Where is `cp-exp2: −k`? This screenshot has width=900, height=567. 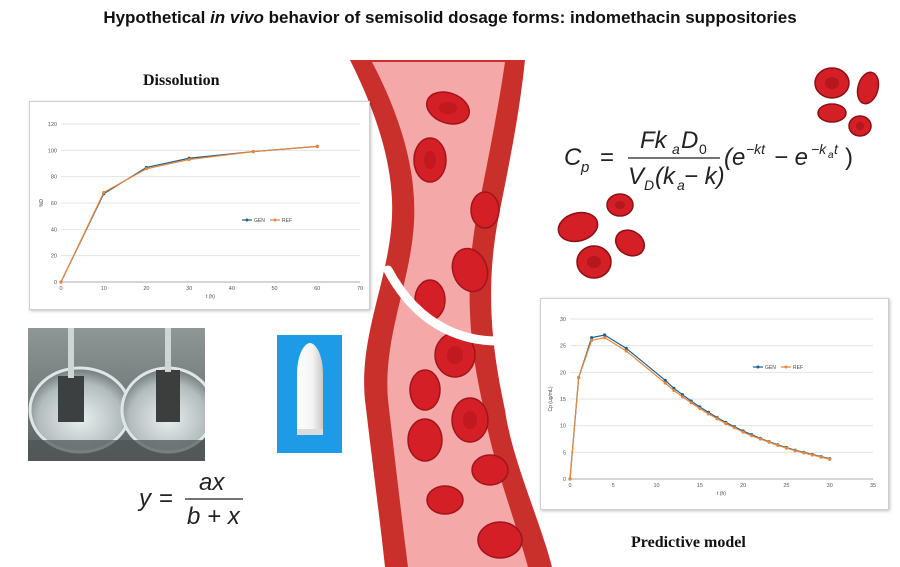 cp-exp2: −k is located at coordinates (819, 149).